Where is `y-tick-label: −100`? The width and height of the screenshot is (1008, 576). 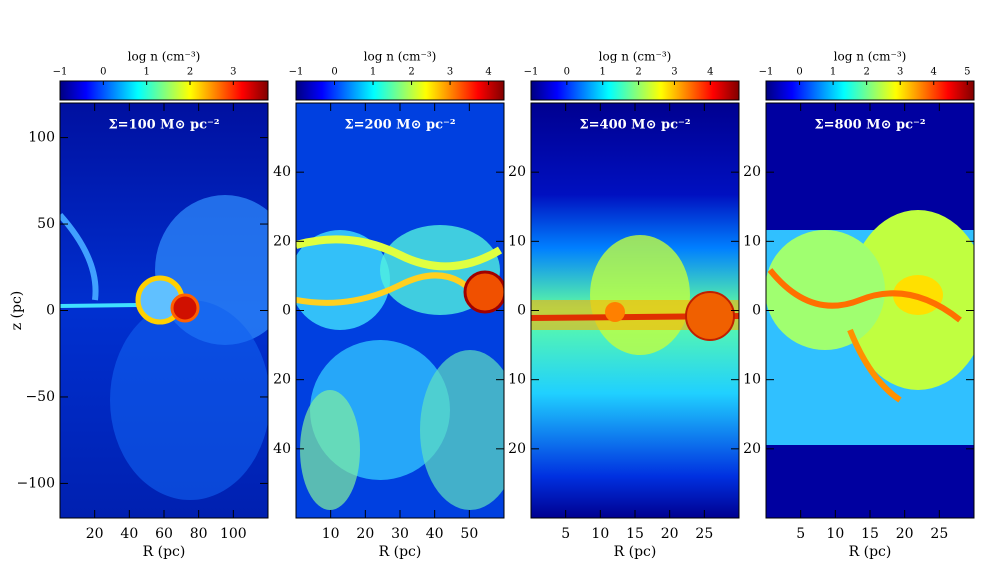
y-tick-label: −100 is located at coordinates (36, 483).